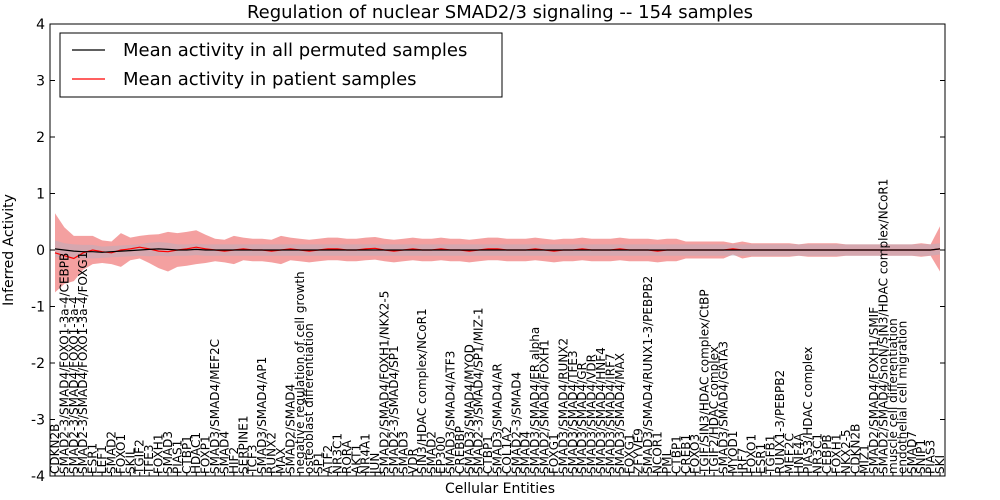 The height and width of the screenshot is (500, 1000). Describe the element at coordinates (375, 464) in the screenshot. I see `x-tick-label: JUN` at that location.